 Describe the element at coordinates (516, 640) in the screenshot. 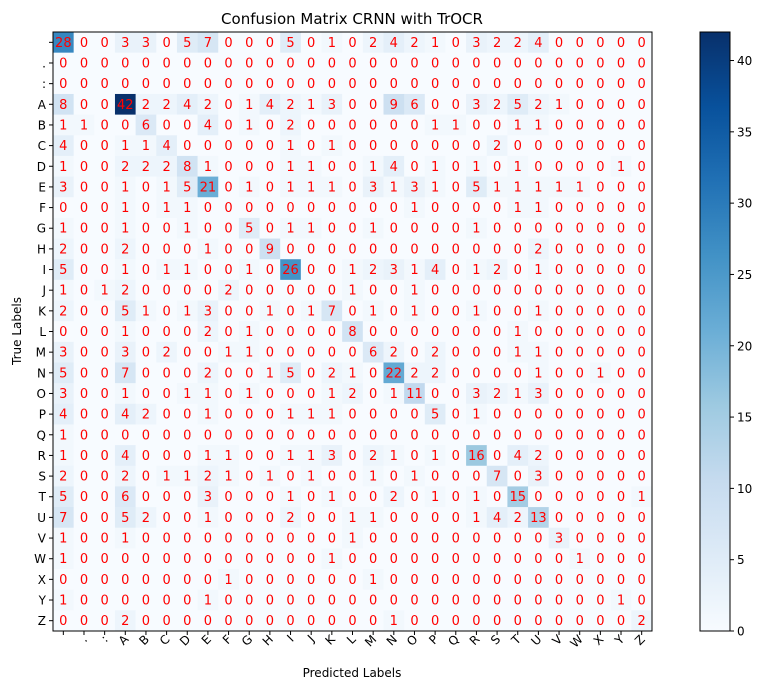

I see `x-tick-label: T` at that location.